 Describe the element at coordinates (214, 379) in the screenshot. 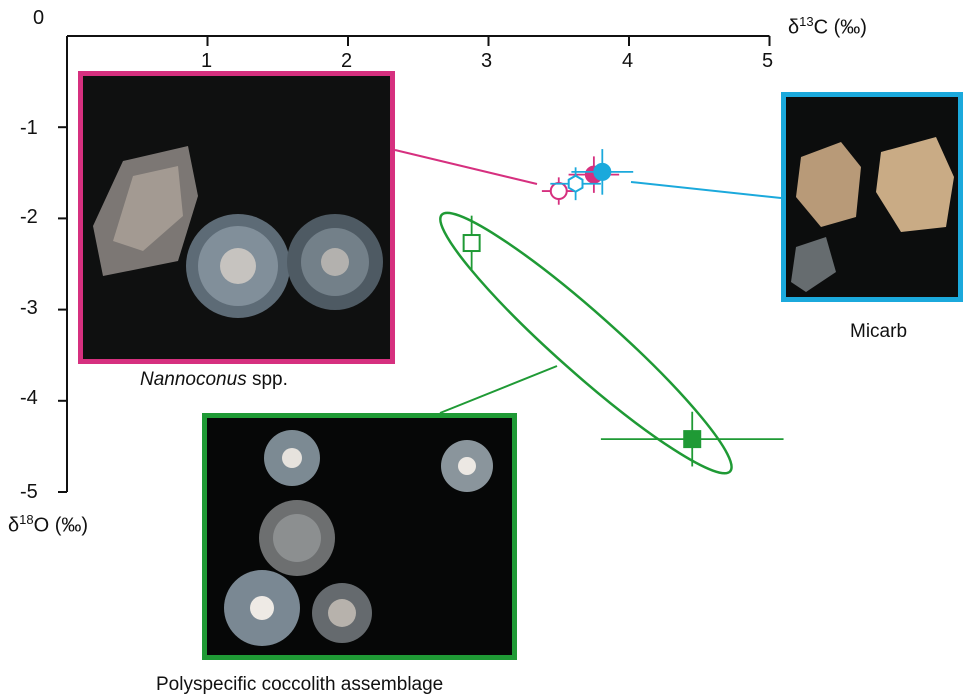

I see `nannoconus-caption: Nannoconus spp.` at that location.